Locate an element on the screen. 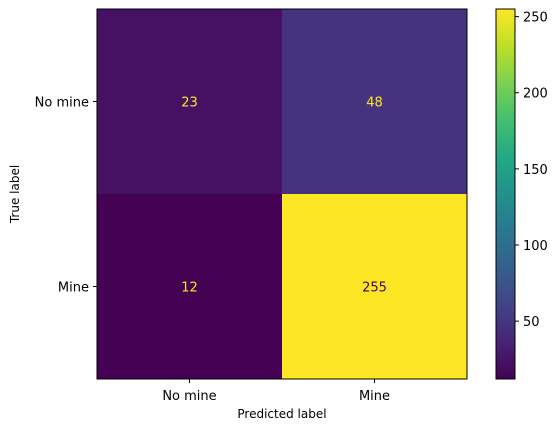 Image resolution: width=556 pixels, height=432 pixels. x-axis-label: Predicted label is located at coordinates (281, 414).